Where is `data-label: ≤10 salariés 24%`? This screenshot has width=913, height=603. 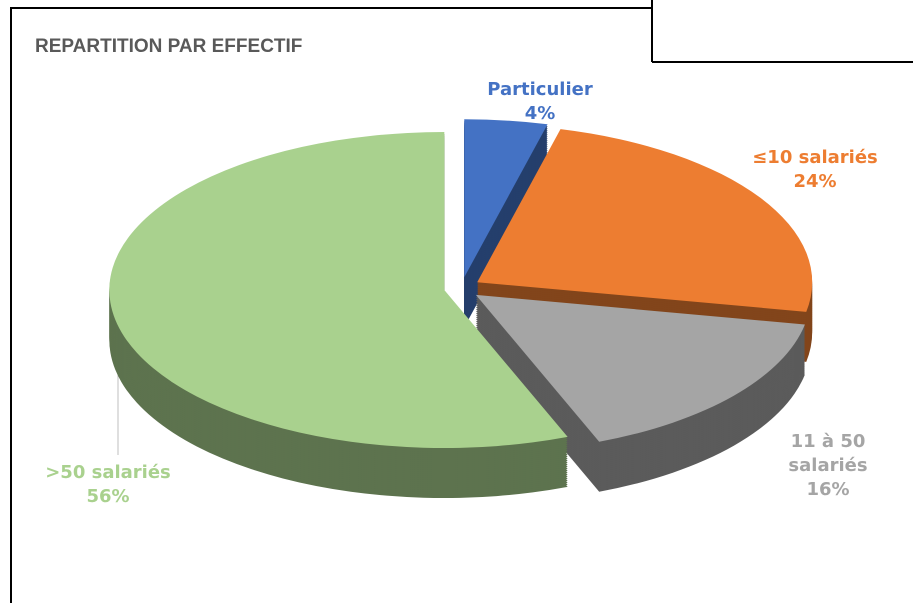
data-label: ≤10 salariés 24% is located at coordinates (815, 170).